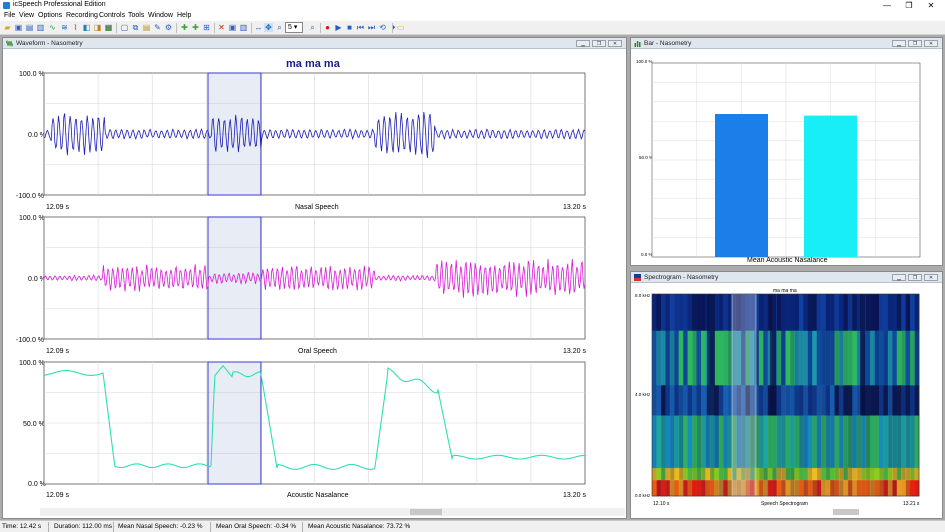 The height and width of the screenshot is (532, 945). Describe the element at coordinates (294, 27) in the screenshot. I see `zoom-select: 5 ▾` at that location.